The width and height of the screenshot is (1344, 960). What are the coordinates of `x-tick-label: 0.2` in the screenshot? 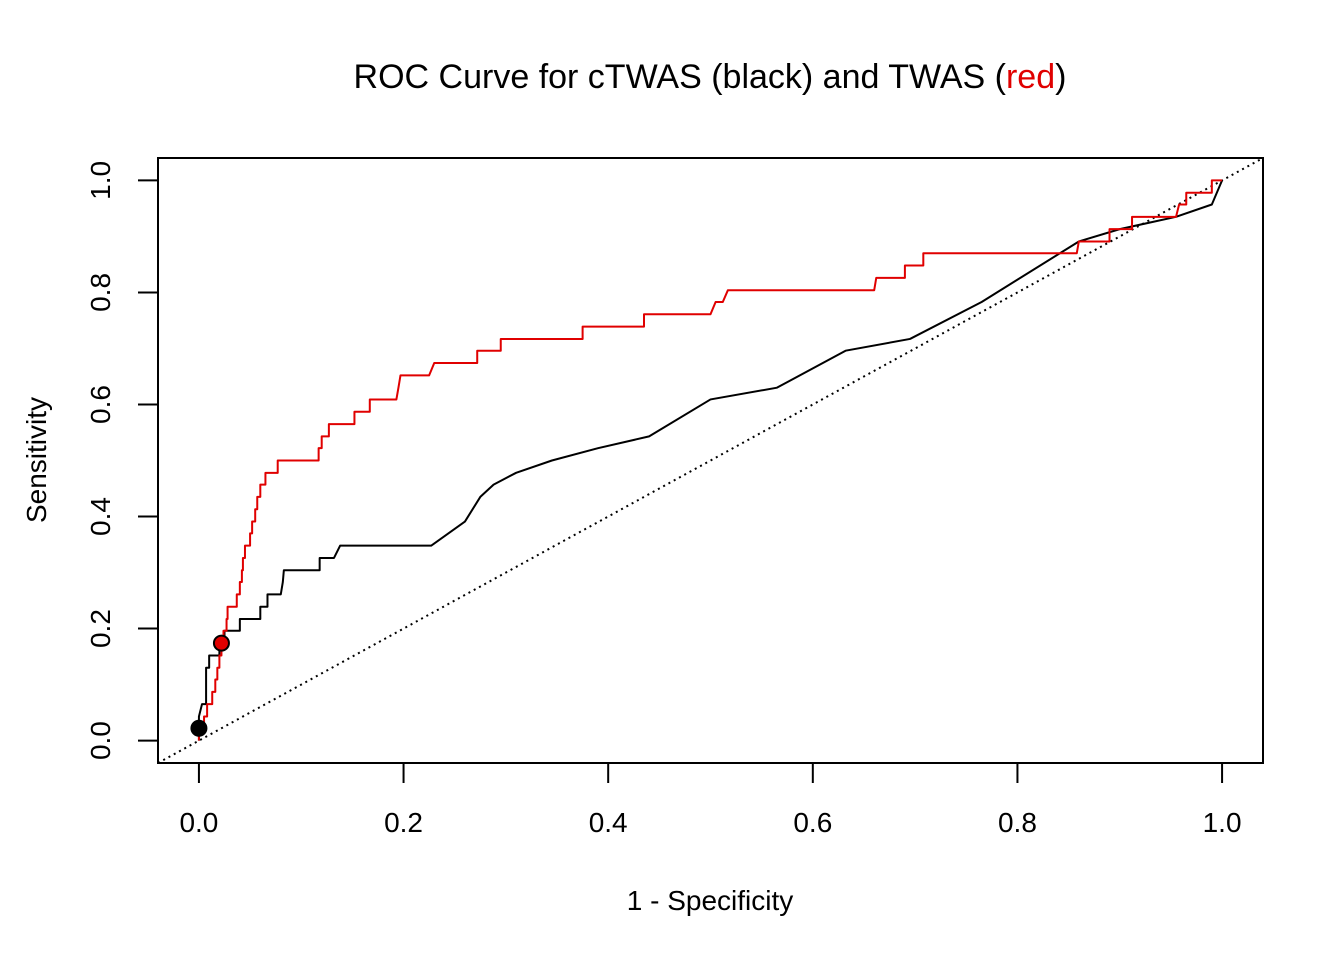 It's located at (403, 822).